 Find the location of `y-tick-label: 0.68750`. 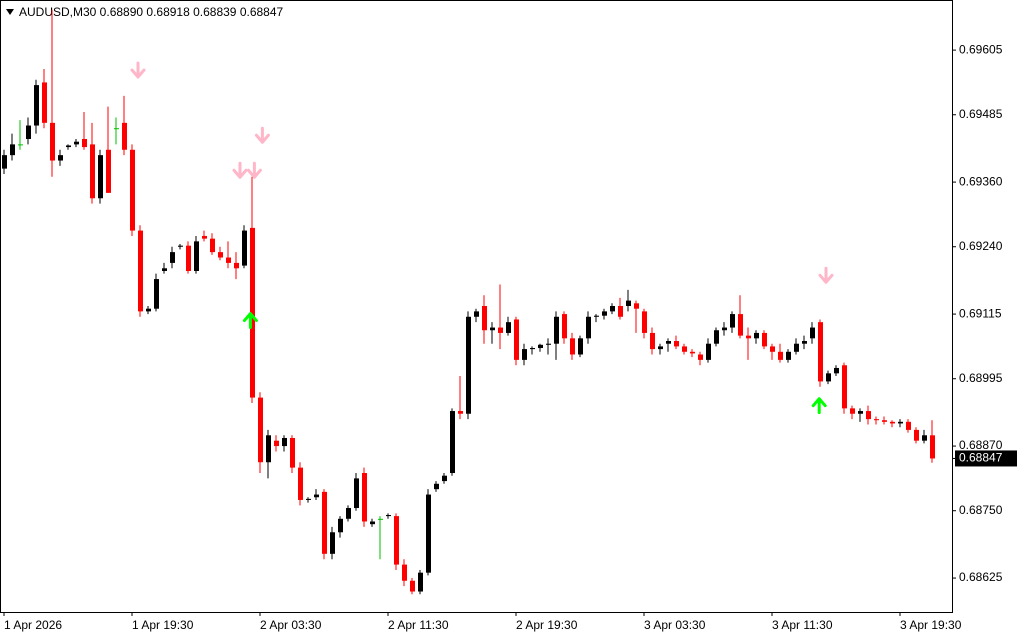

y-tick-label: 0.68750 is located at coordinates (981, 510).